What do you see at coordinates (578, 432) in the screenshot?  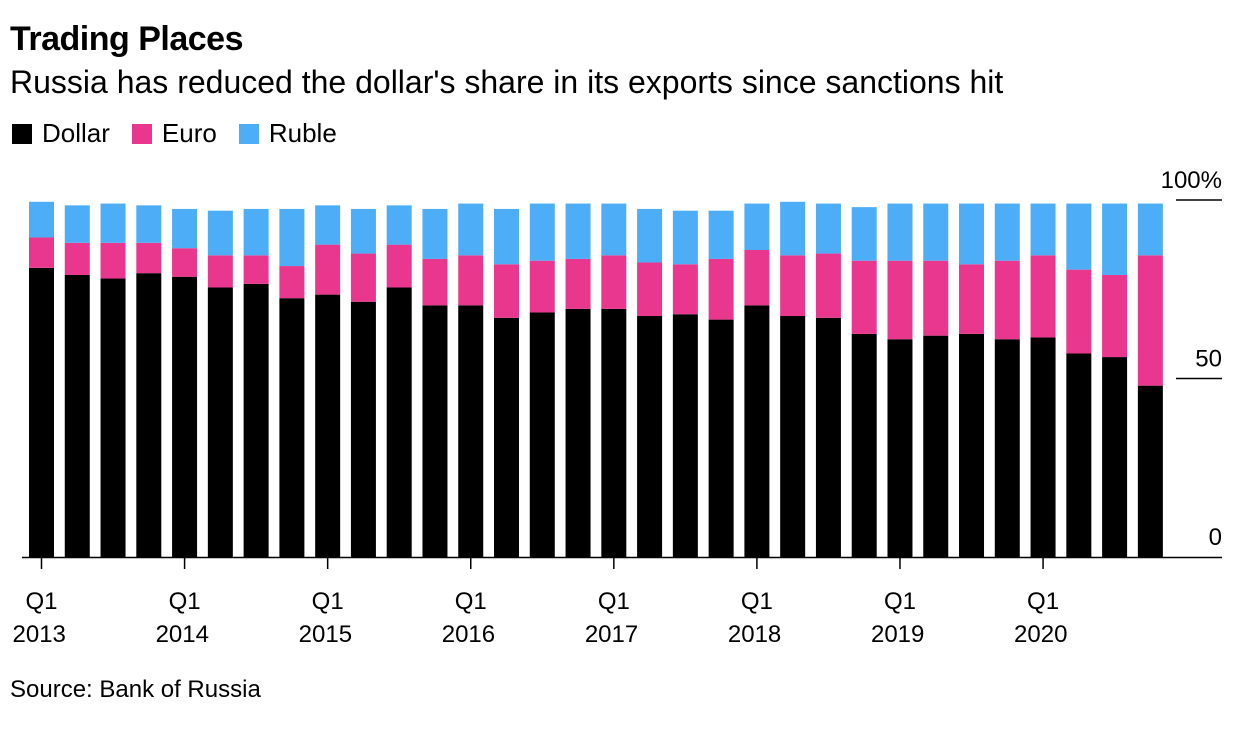 I see `bar-dollar-q4-2016` at bounding box center [578, 432].